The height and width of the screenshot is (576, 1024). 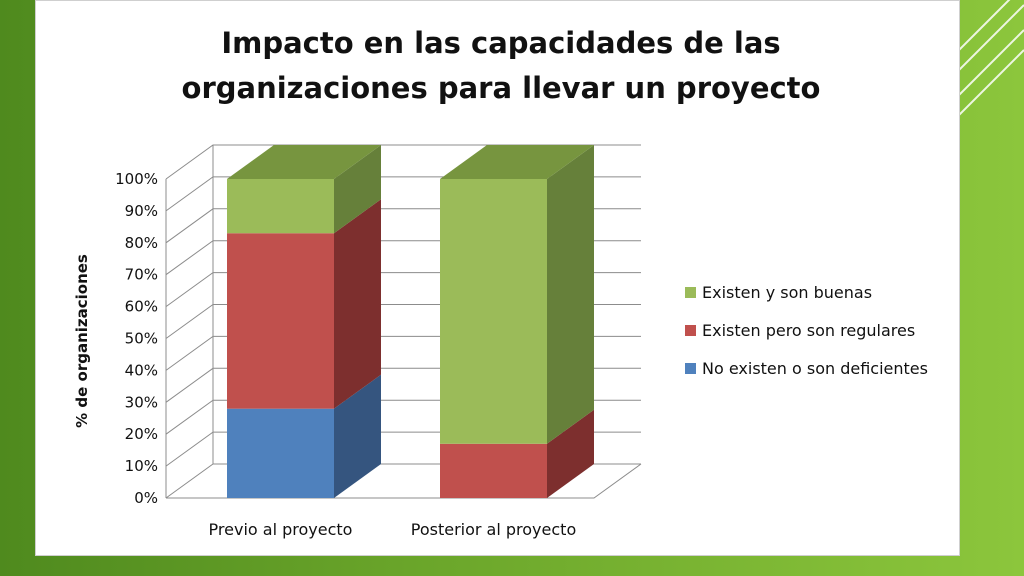 I want to click on y-tick-label: 60%, so click(x=141, y=307).